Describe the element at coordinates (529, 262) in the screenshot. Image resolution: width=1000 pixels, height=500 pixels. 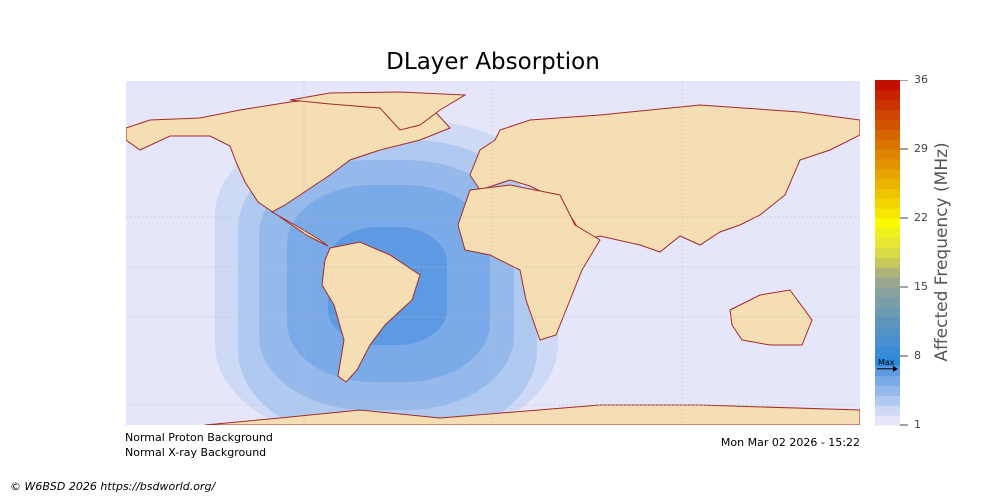
I see `land-africa` at that location.